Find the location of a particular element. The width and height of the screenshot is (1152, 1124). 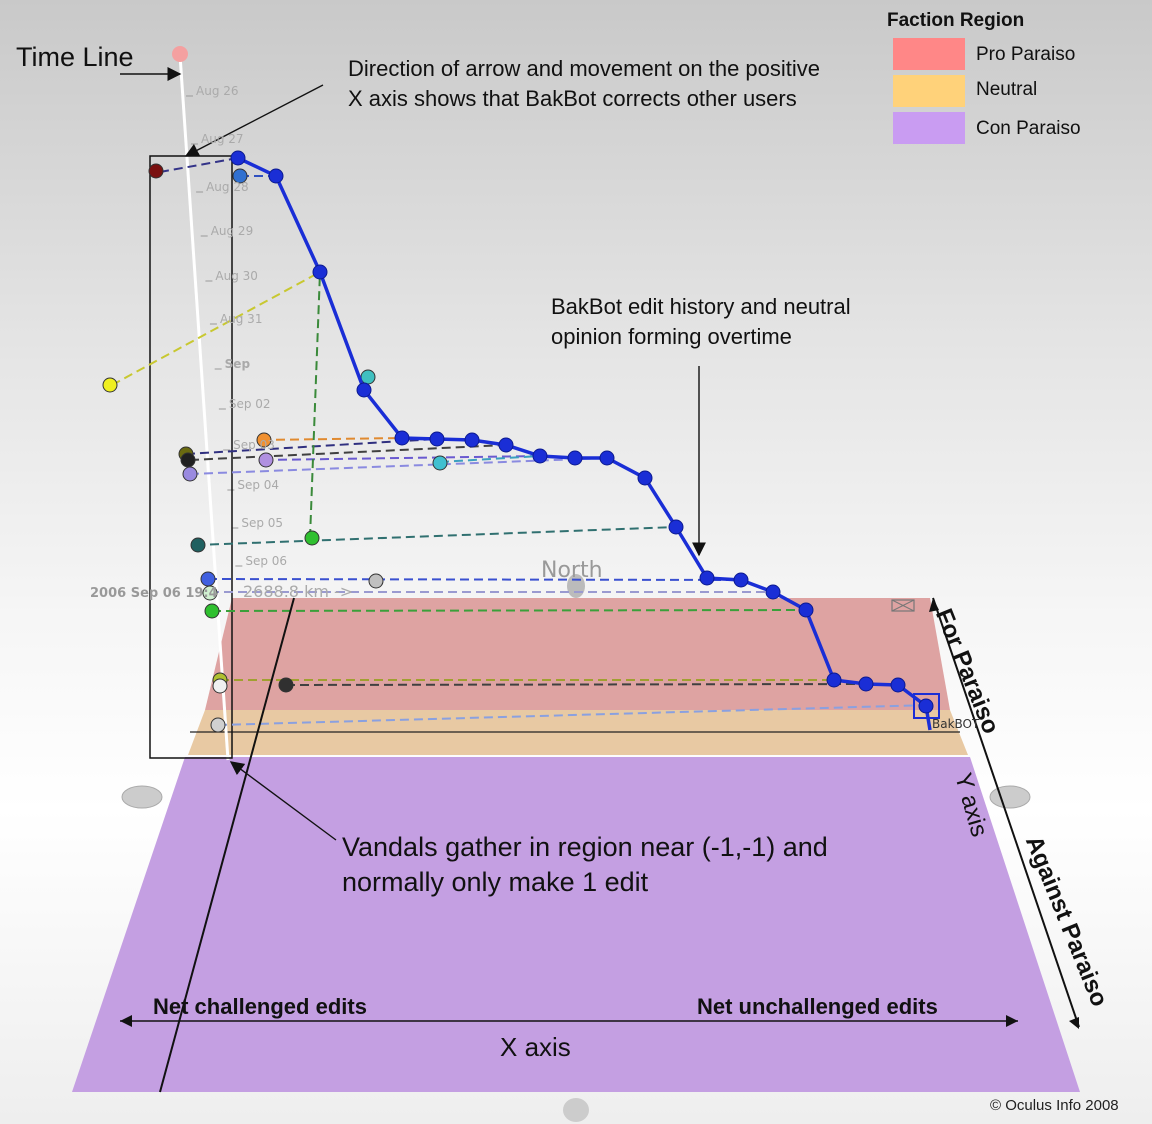

x-axis-right-arrowhead is located at coordinates (1012, 1021).